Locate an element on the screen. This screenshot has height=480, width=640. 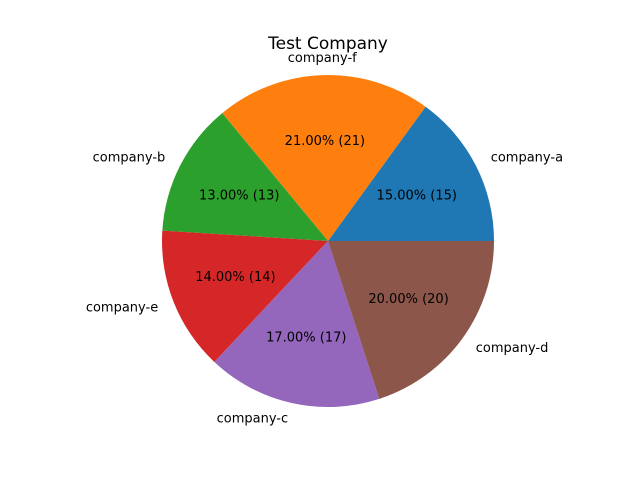
pie-slice-company-b is located at coordinates (245, 177).